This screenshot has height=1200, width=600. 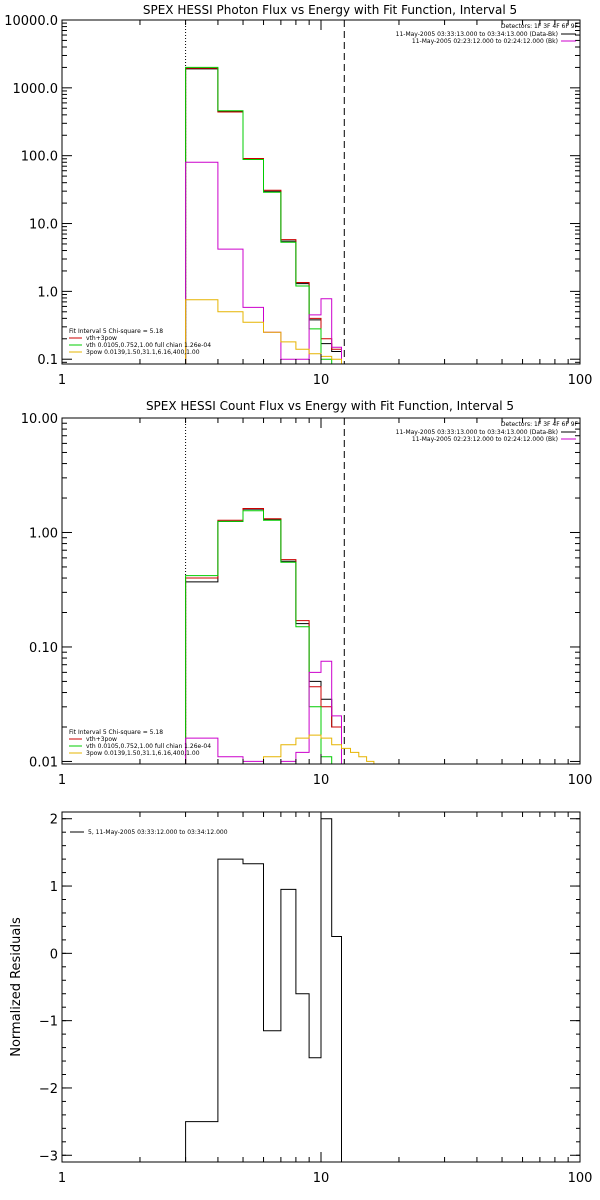 What do you see at coordinates (319, 749) in the screenshot?
I see `count-flux-series-3pow` at bounding box center [319, 749].